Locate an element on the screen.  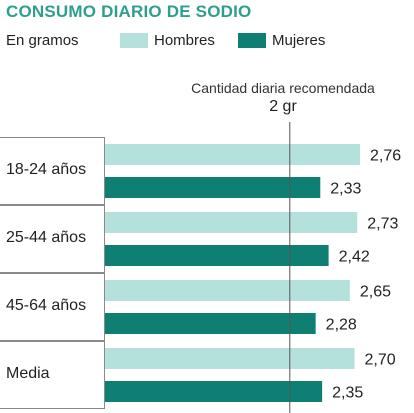
bar-mujeres-18-24-a-os is located at coordinates (213, 187).